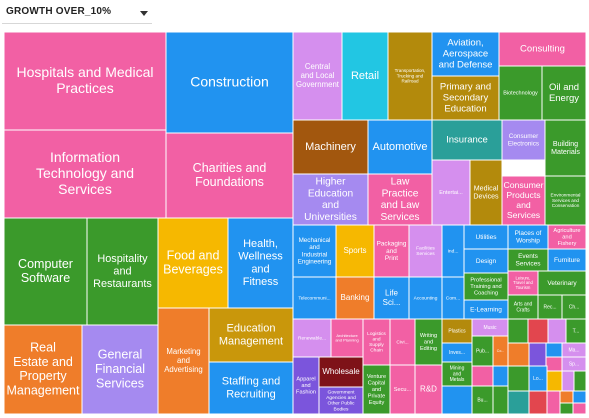 The image size is (589, 418). I want to click on treemap-tile-logistics-and-supply-chain: Logistics and Supply Chain, so click(376, 342).